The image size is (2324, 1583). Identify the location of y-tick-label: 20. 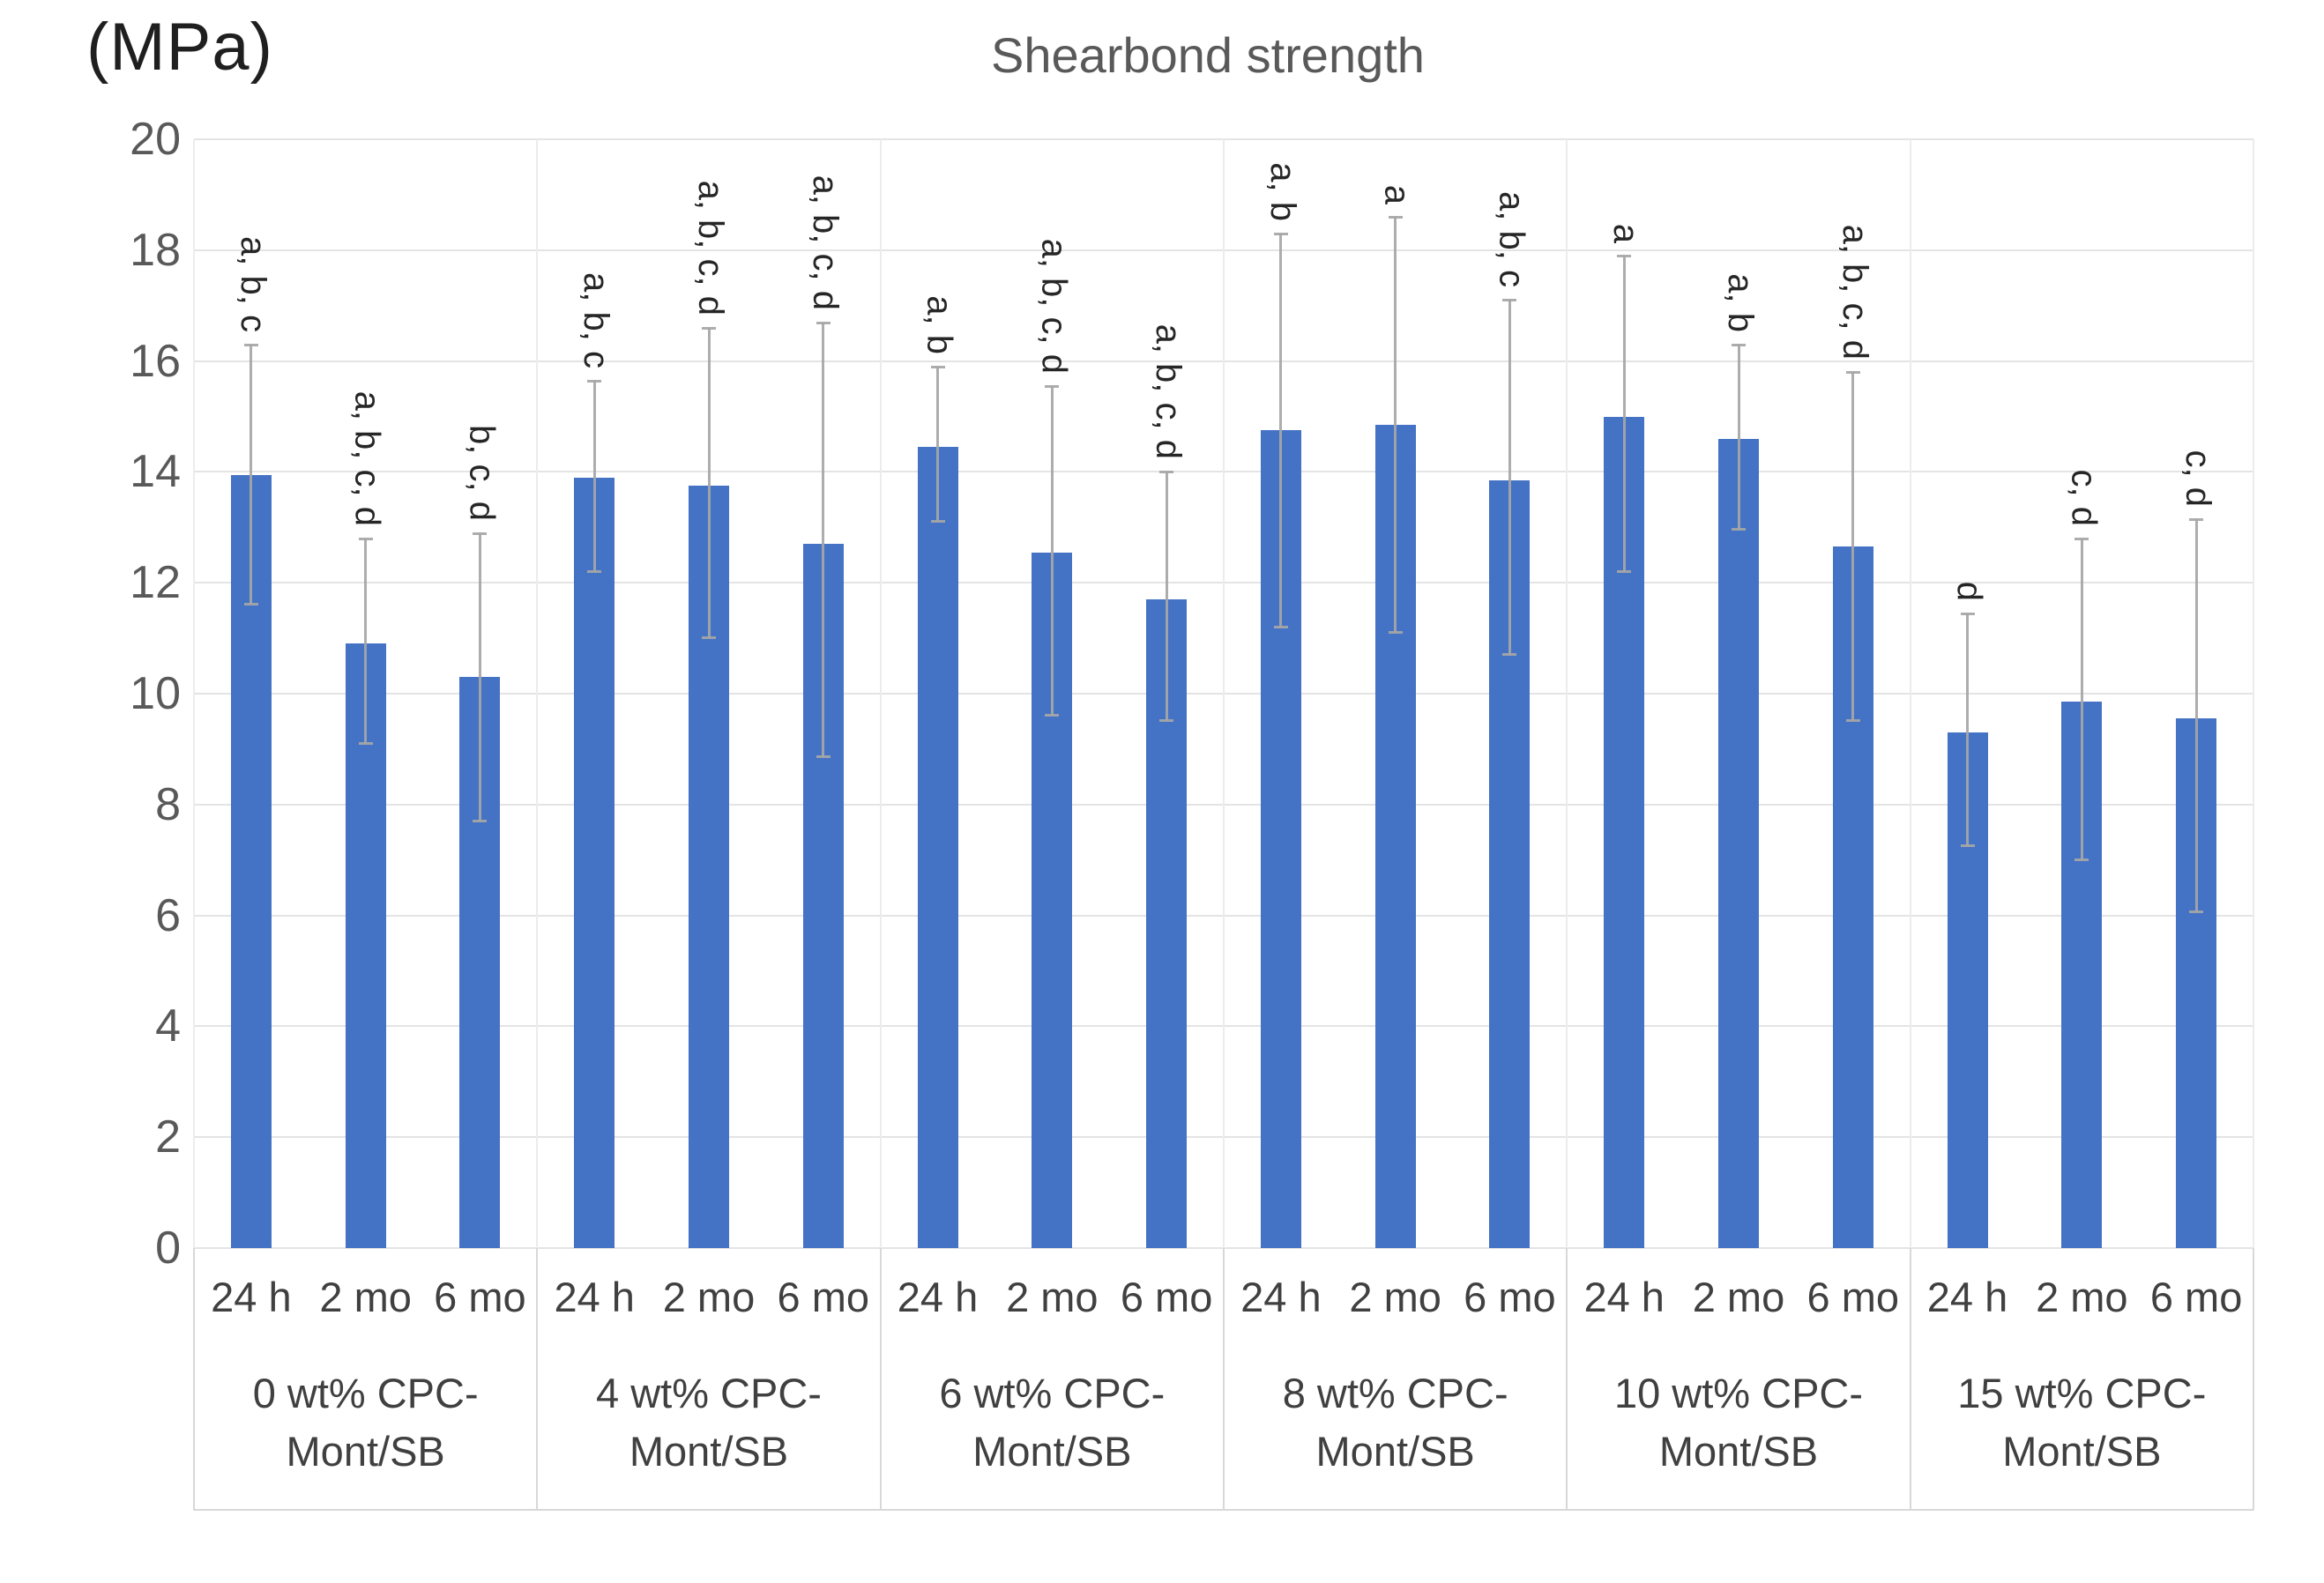
(155, 139).